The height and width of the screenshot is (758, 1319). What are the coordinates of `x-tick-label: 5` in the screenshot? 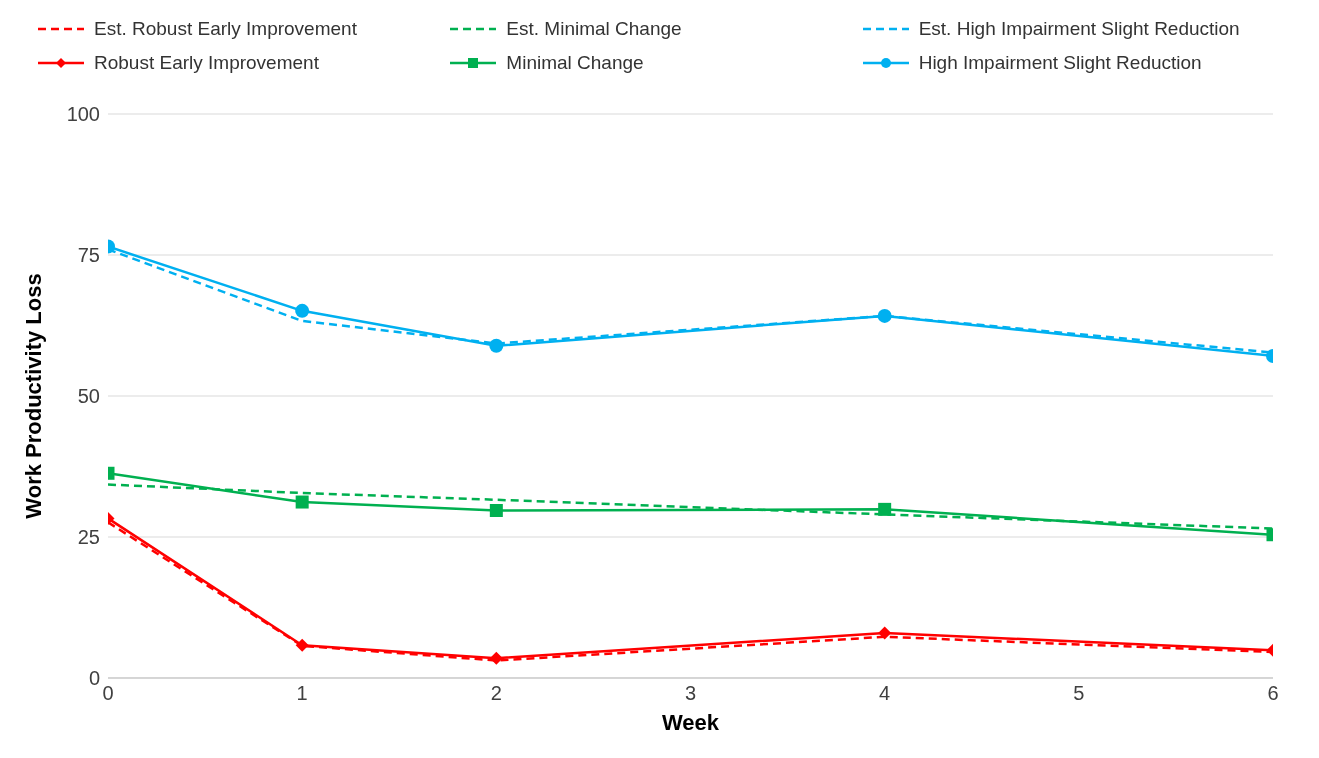 It's located at (1079, 693).